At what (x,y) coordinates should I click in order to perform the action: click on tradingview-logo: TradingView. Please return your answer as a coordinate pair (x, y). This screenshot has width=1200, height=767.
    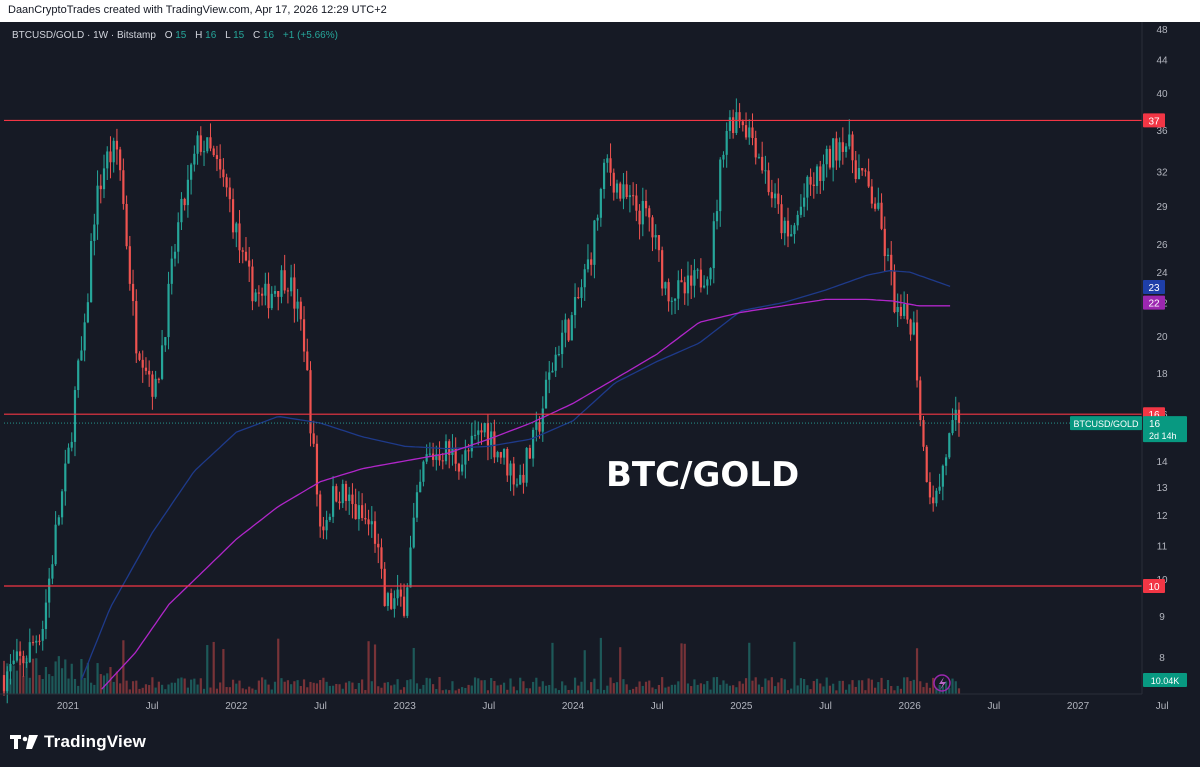
    Looking at the image, I should click on (78, 742).